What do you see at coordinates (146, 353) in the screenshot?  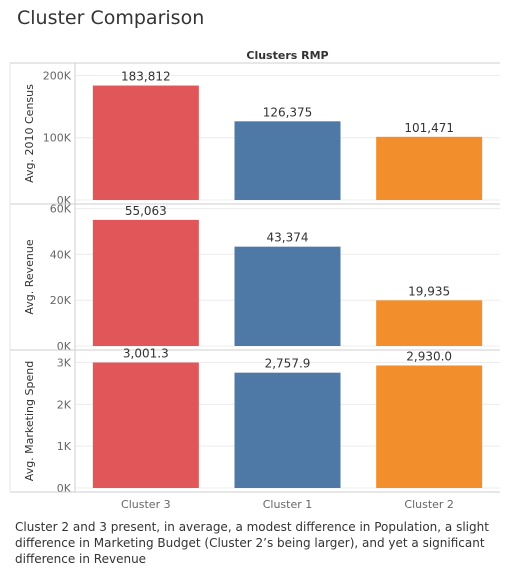 I see `data-label: 3,001.3` at bounding box center [146, 353].